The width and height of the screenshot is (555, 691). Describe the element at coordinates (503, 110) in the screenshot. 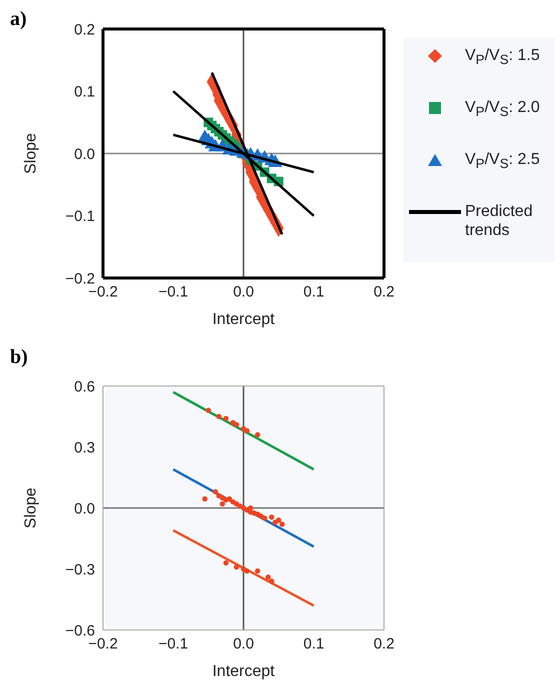

I see `legend-label: V$_{P}$/V$_{S}$: 2.0` at that location.